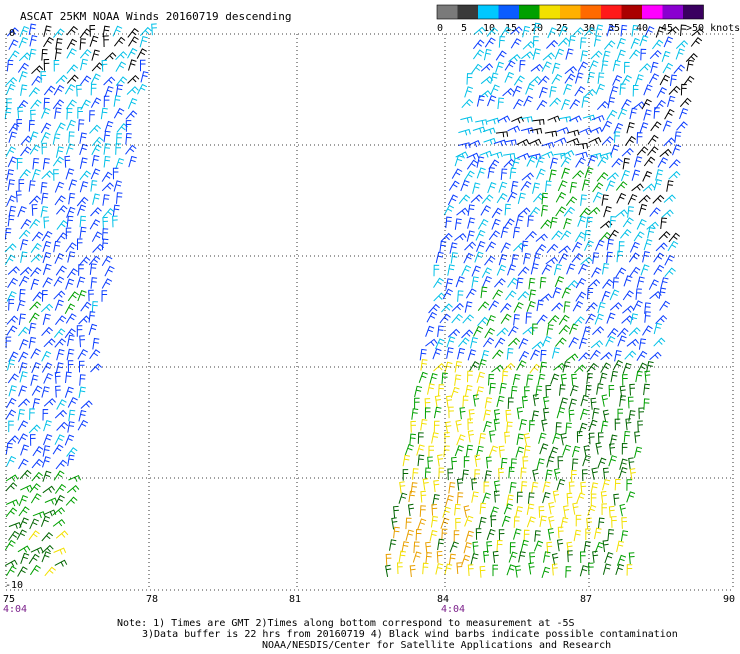 Image resolution: width=740 pixels, height=654 pixels. I want to click on x-tick-label-87: 87, so click(586, 599).